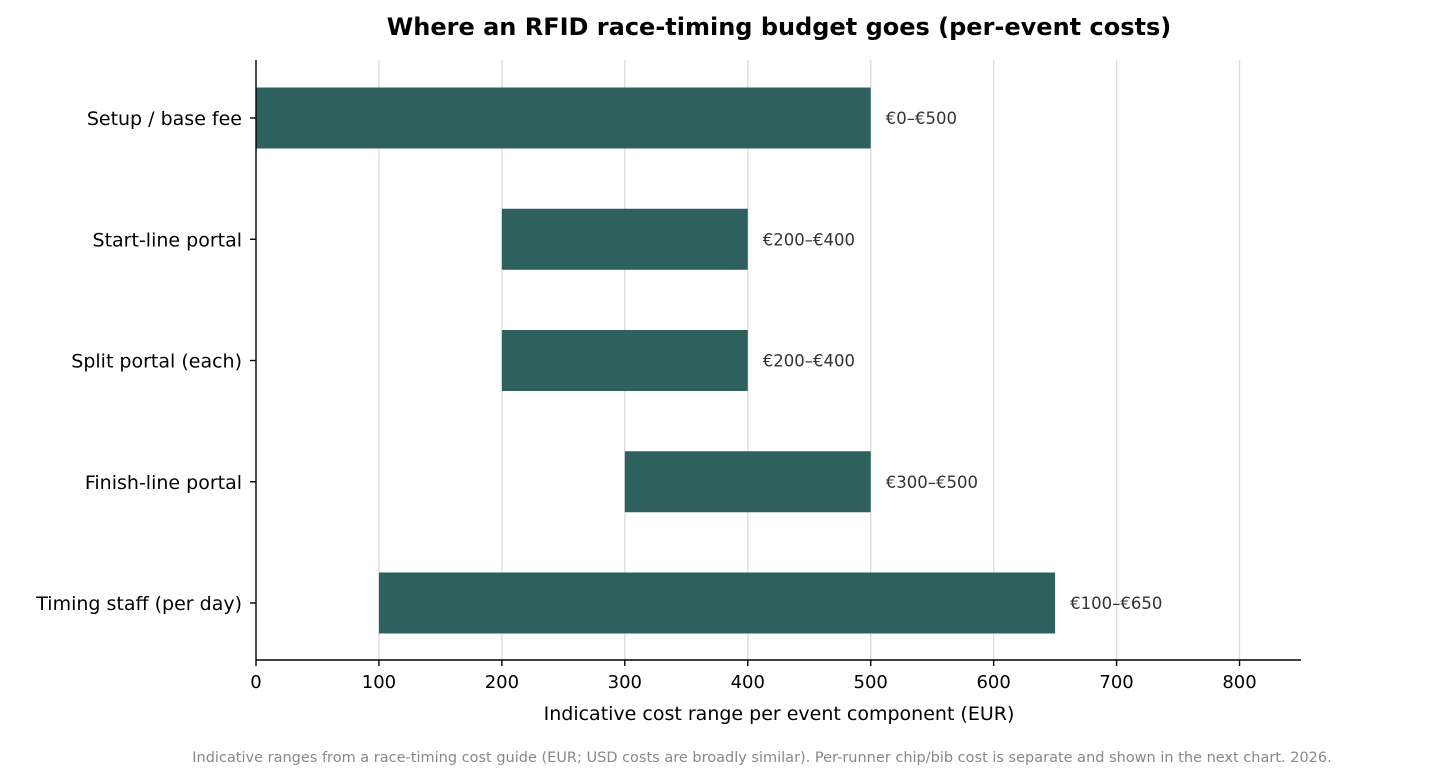 This screenshot has width=1429, height=781. What do you see at coordinates (255, 682) in the screenshot?
I see `x-tick-label: 0` at bounding box center [255, 682].